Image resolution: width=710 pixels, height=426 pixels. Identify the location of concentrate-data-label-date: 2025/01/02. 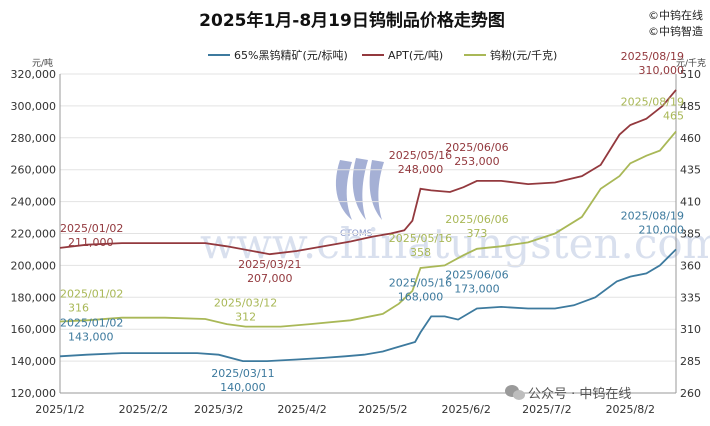
(91, 322).